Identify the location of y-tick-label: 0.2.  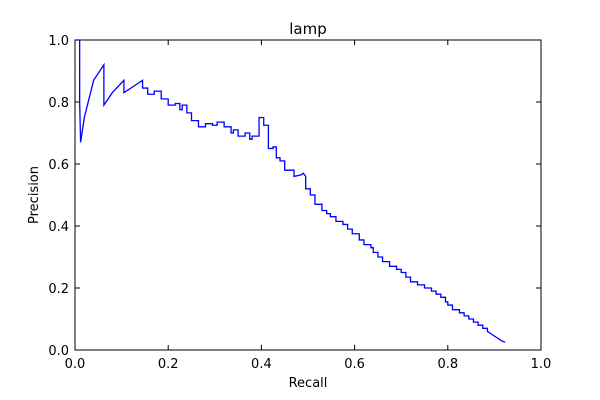
(58, 289).